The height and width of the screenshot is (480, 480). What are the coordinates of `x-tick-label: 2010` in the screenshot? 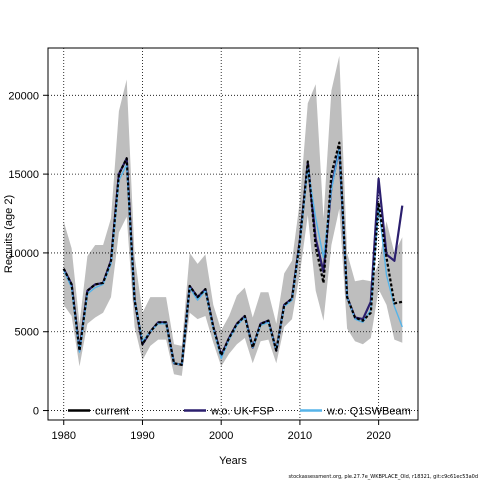 It's located at (300, 436).